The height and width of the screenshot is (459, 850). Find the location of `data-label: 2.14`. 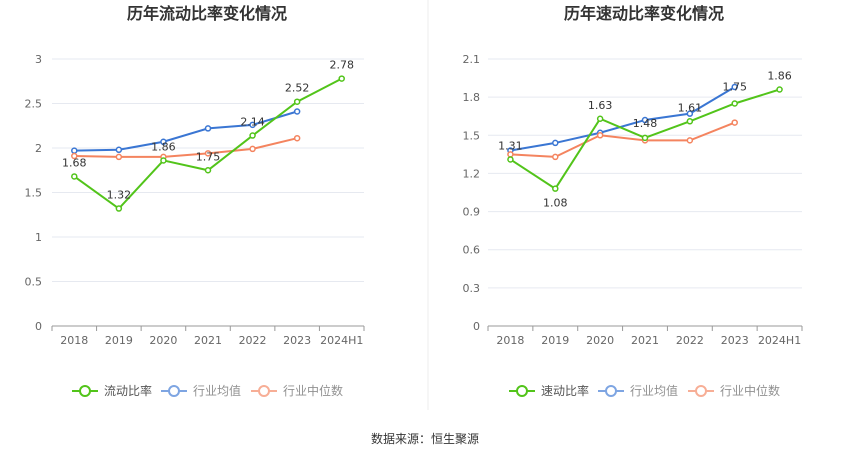

data-label: 2.14 is located at coordinates (252, 122).